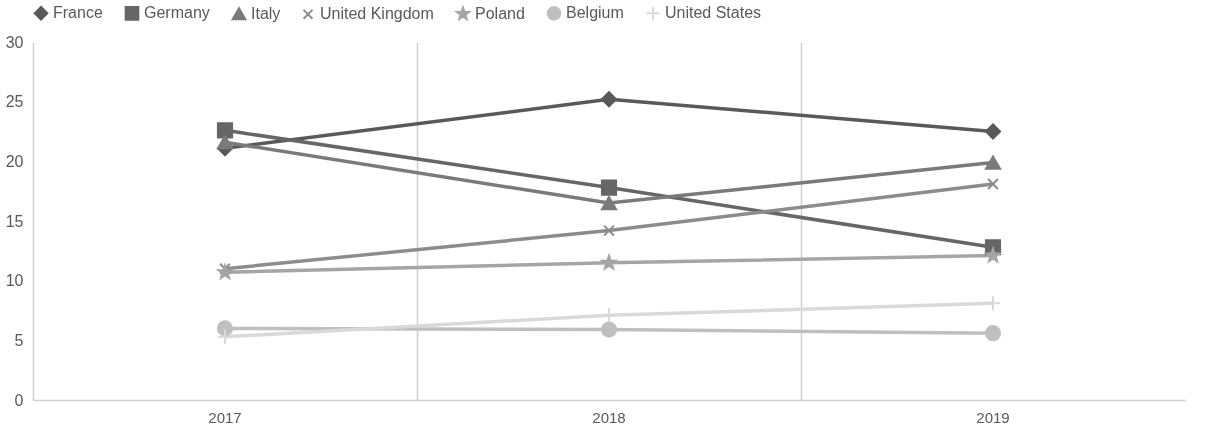 Image resolution: width=1211 pixels, height=446 pixels. Describe the element at coordinates (713, 13) in the screenshot. I see `legend-label: United States` at that location.